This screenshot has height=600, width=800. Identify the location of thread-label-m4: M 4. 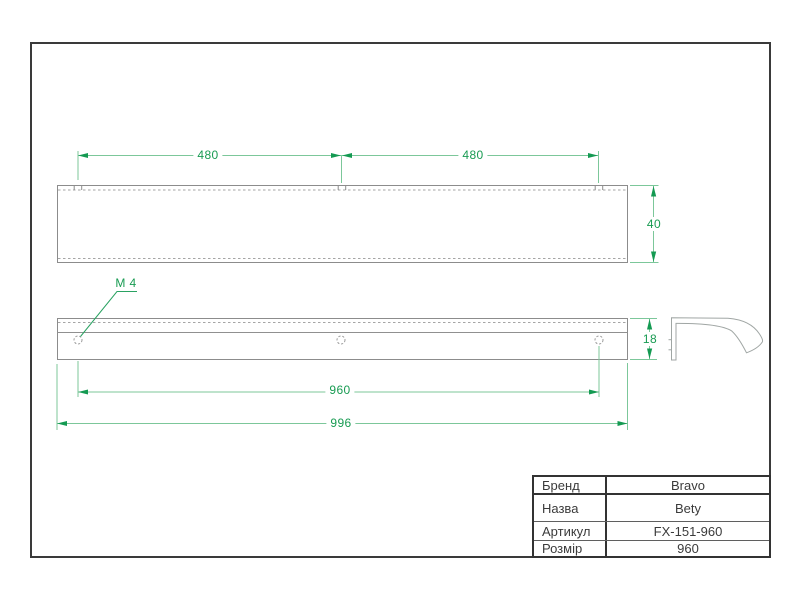
(126, 283).